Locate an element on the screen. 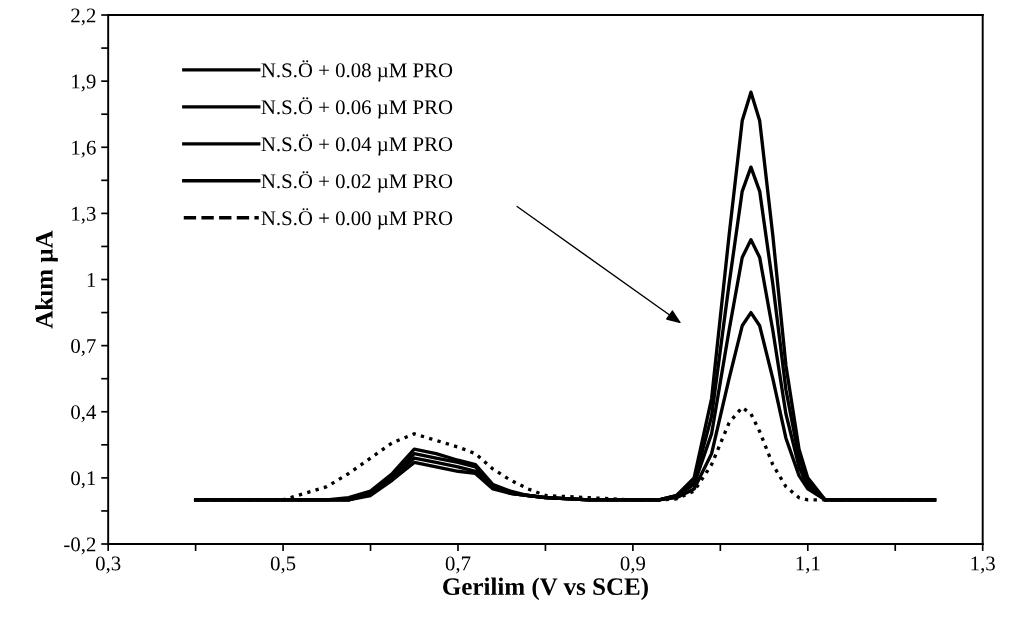 This screenshot has height=626, width=1011. x-tick-label: 1,1 is located at coordinates (808, 565).